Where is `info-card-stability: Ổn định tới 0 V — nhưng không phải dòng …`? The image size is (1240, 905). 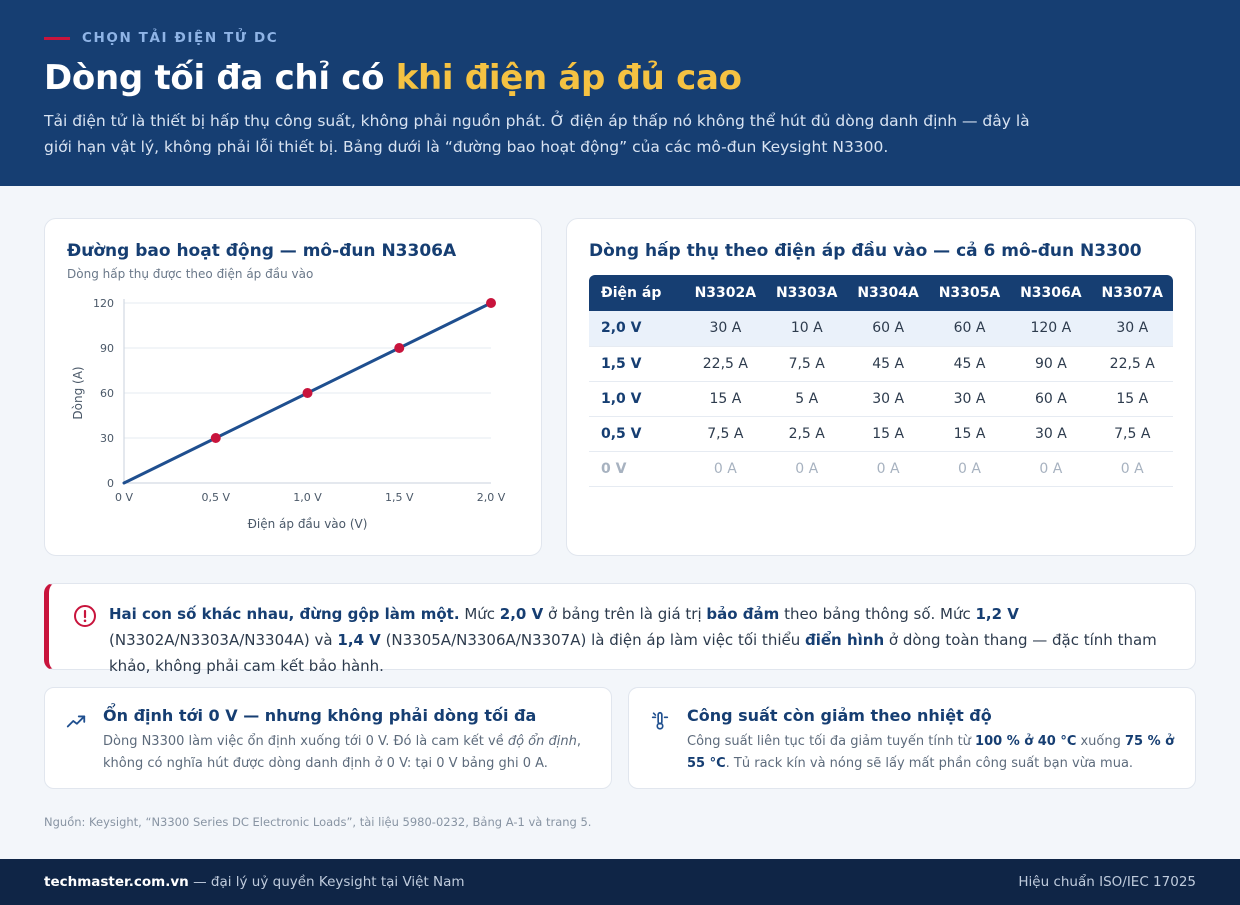
info-card-stability: Ổn định tới 0 V — nhưng không phải dòng … is located at coordinates (328, 738).